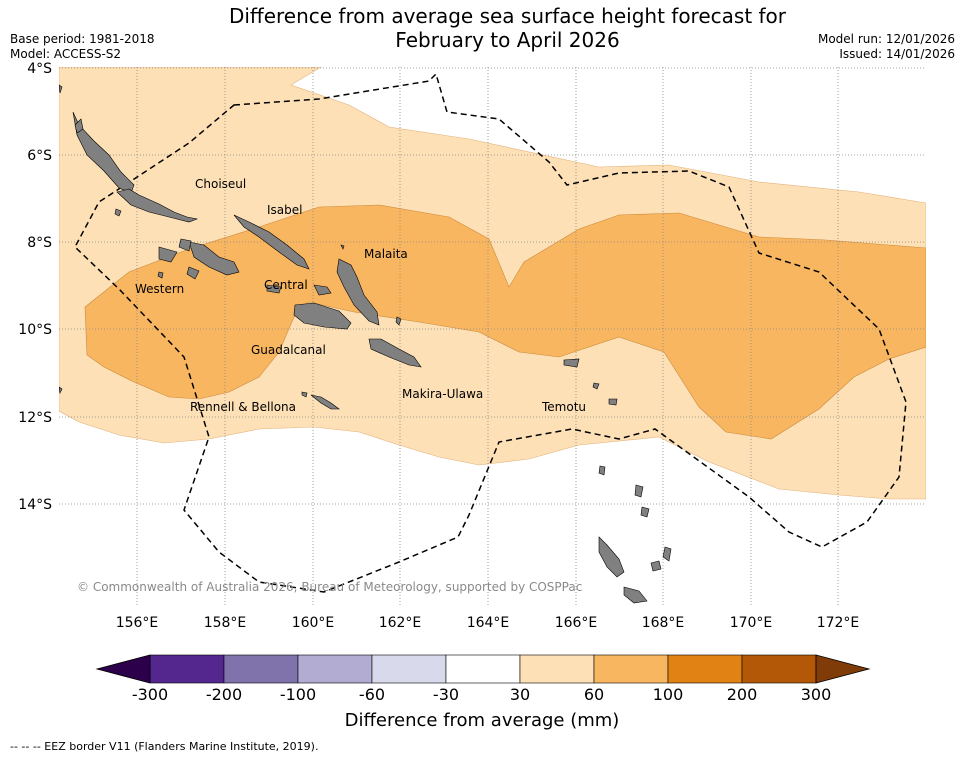 The image size is (965, 758). What do you see at coordinates (596, 386) in the screenshot?
I see `reef-islands` at bounding box center [596, 386].